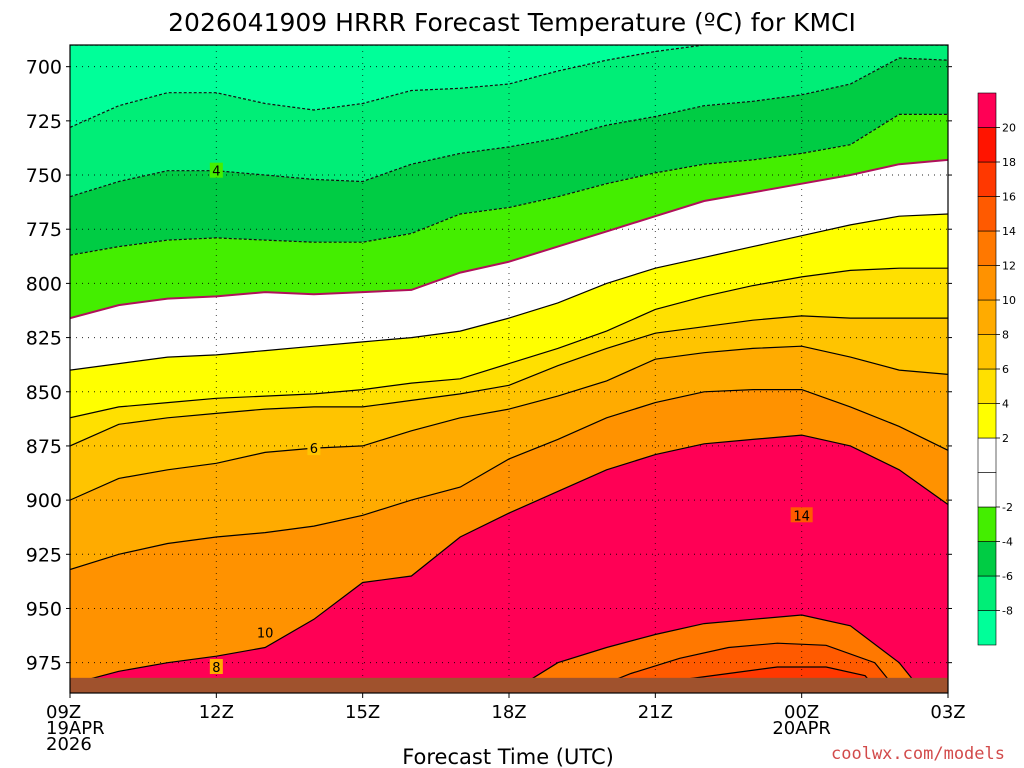  Describe the element at coordinates (44, 501) in the screenshot. I see `y-tick-label: 900` at that location.